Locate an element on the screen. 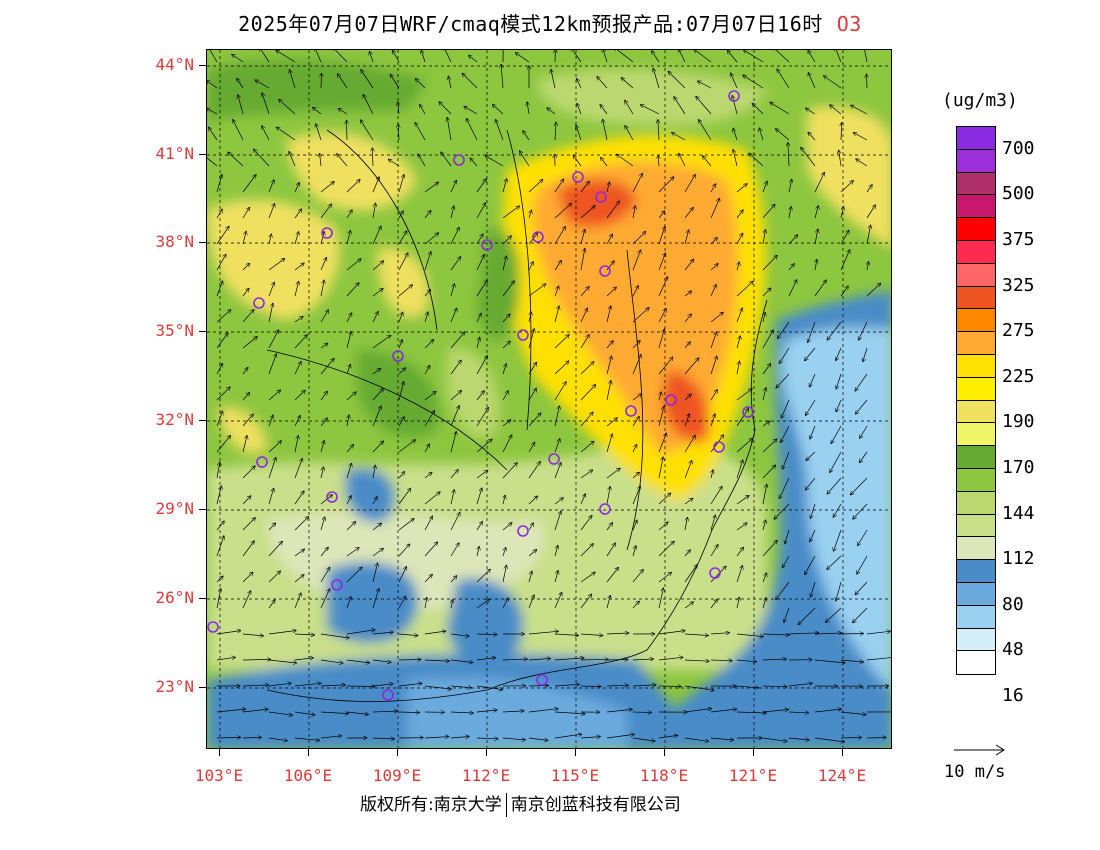 The height and width of the screenshot is (850, 1100). longitude-label: 115°E is located at coordinates (575, 775).